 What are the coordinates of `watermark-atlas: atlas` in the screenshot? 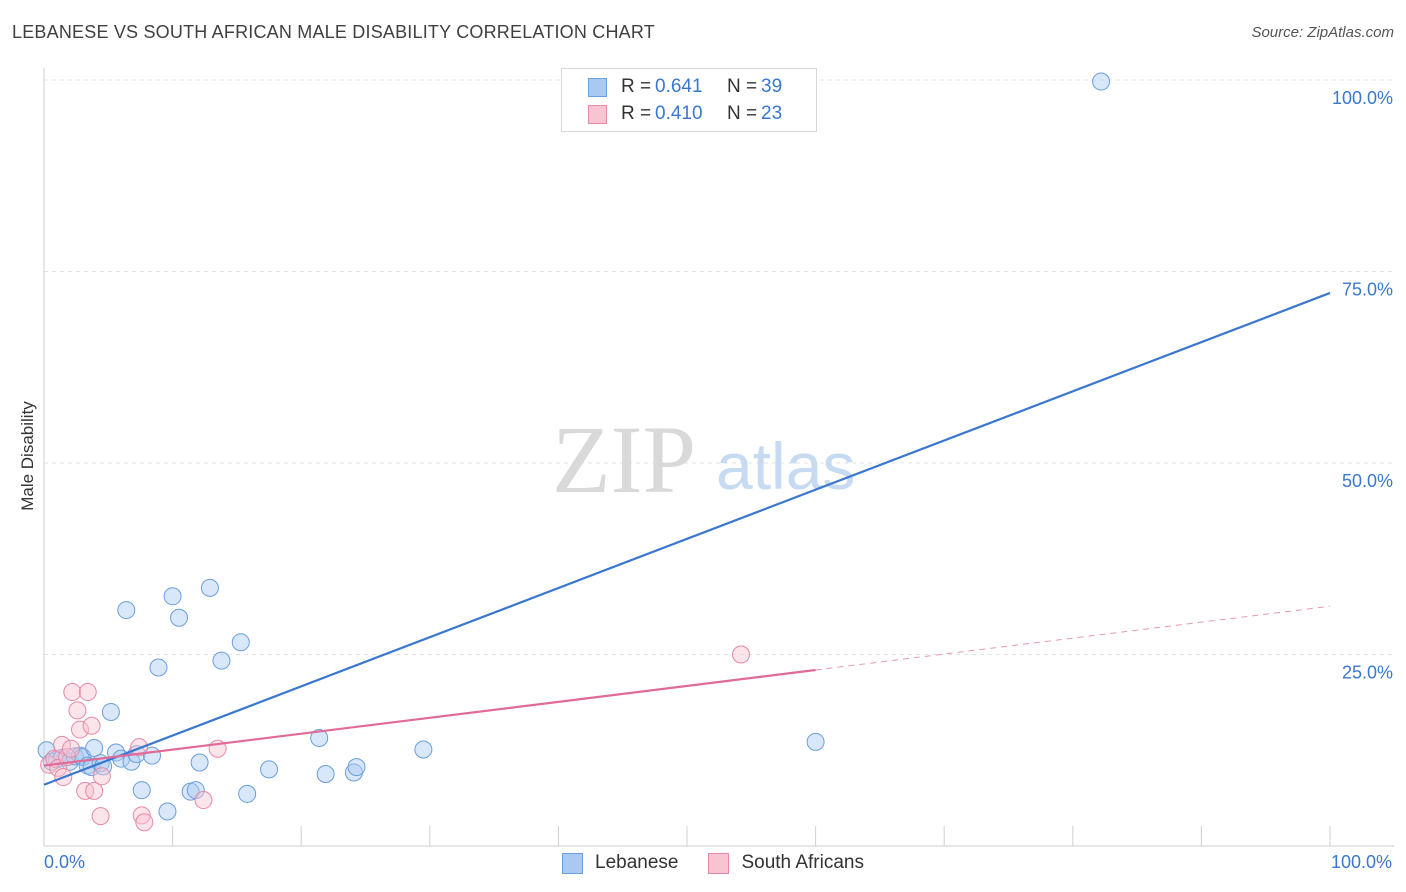 It's located at (785, 466).